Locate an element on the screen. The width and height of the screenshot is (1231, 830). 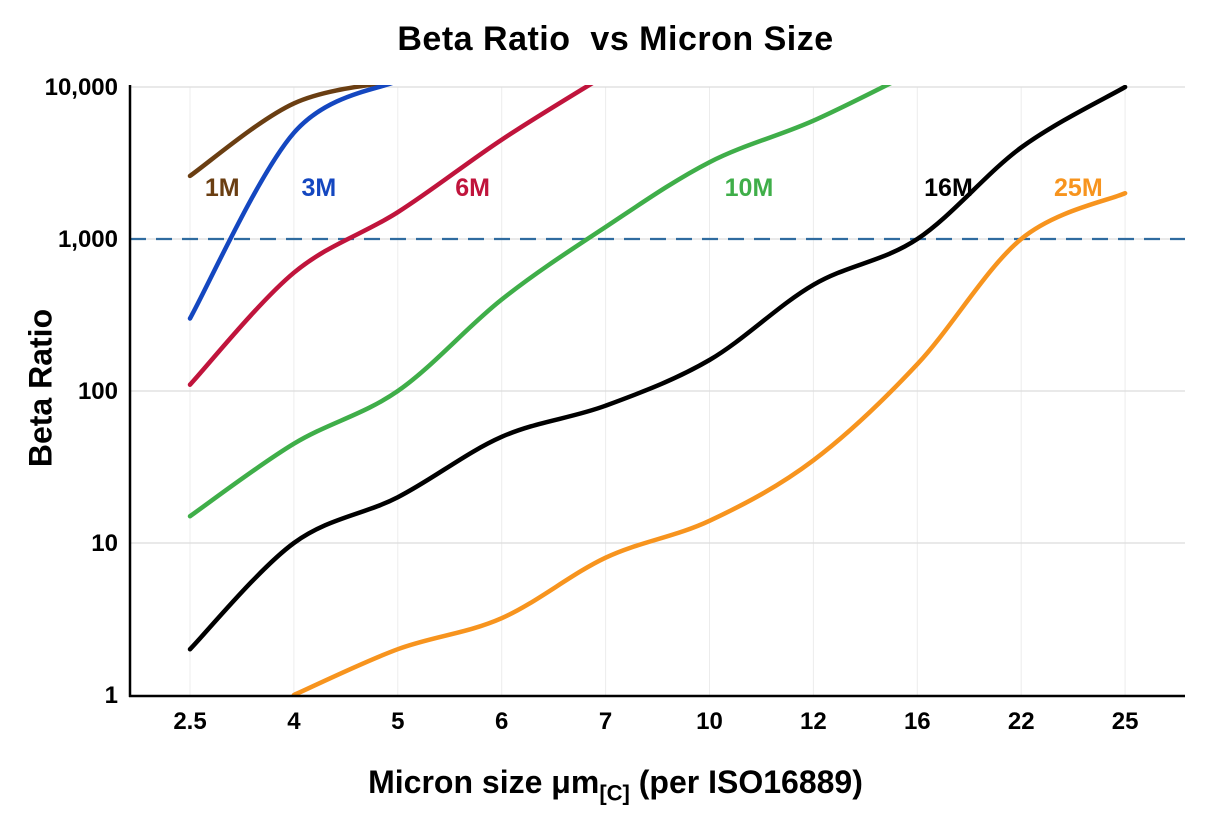
chart-title: Beta Ratio vs Micron Size is located at coordinates (615, 39).